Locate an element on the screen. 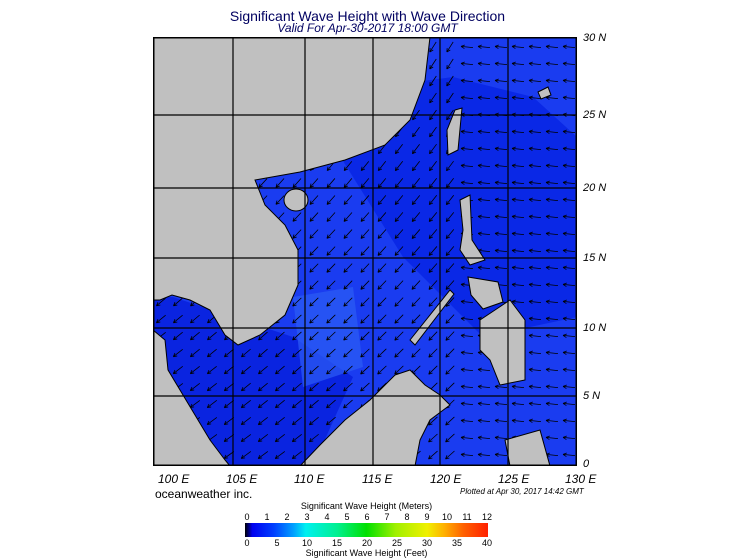 The image size is (755, 560). legend-feet-tick: 15 is located at coordinates (337, 543).